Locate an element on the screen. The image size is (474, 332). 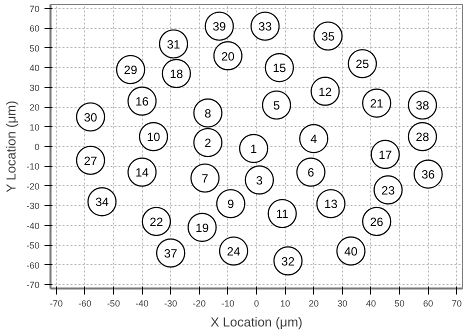
annotation: 7 is located at coordinates (205, 179).